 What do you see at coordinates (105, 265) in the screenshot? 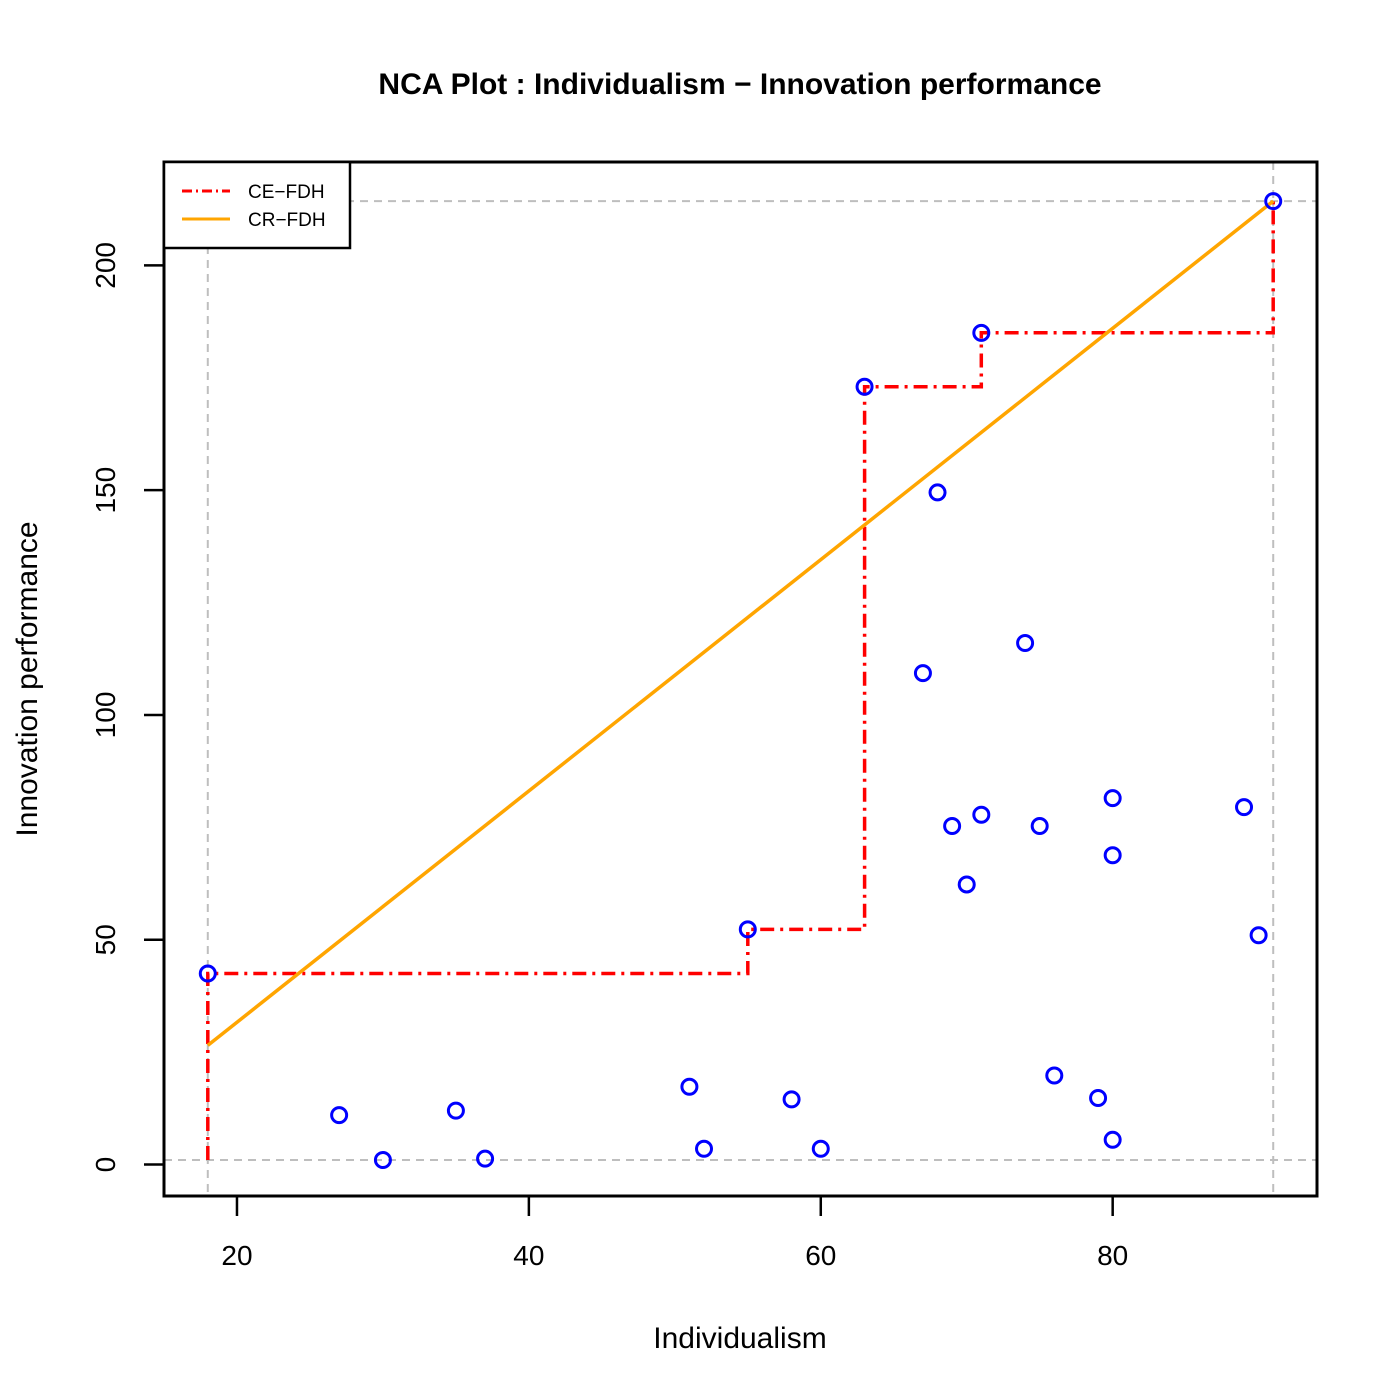
I see `y-tick-label-200: 200` at bounding box center [105, 265].